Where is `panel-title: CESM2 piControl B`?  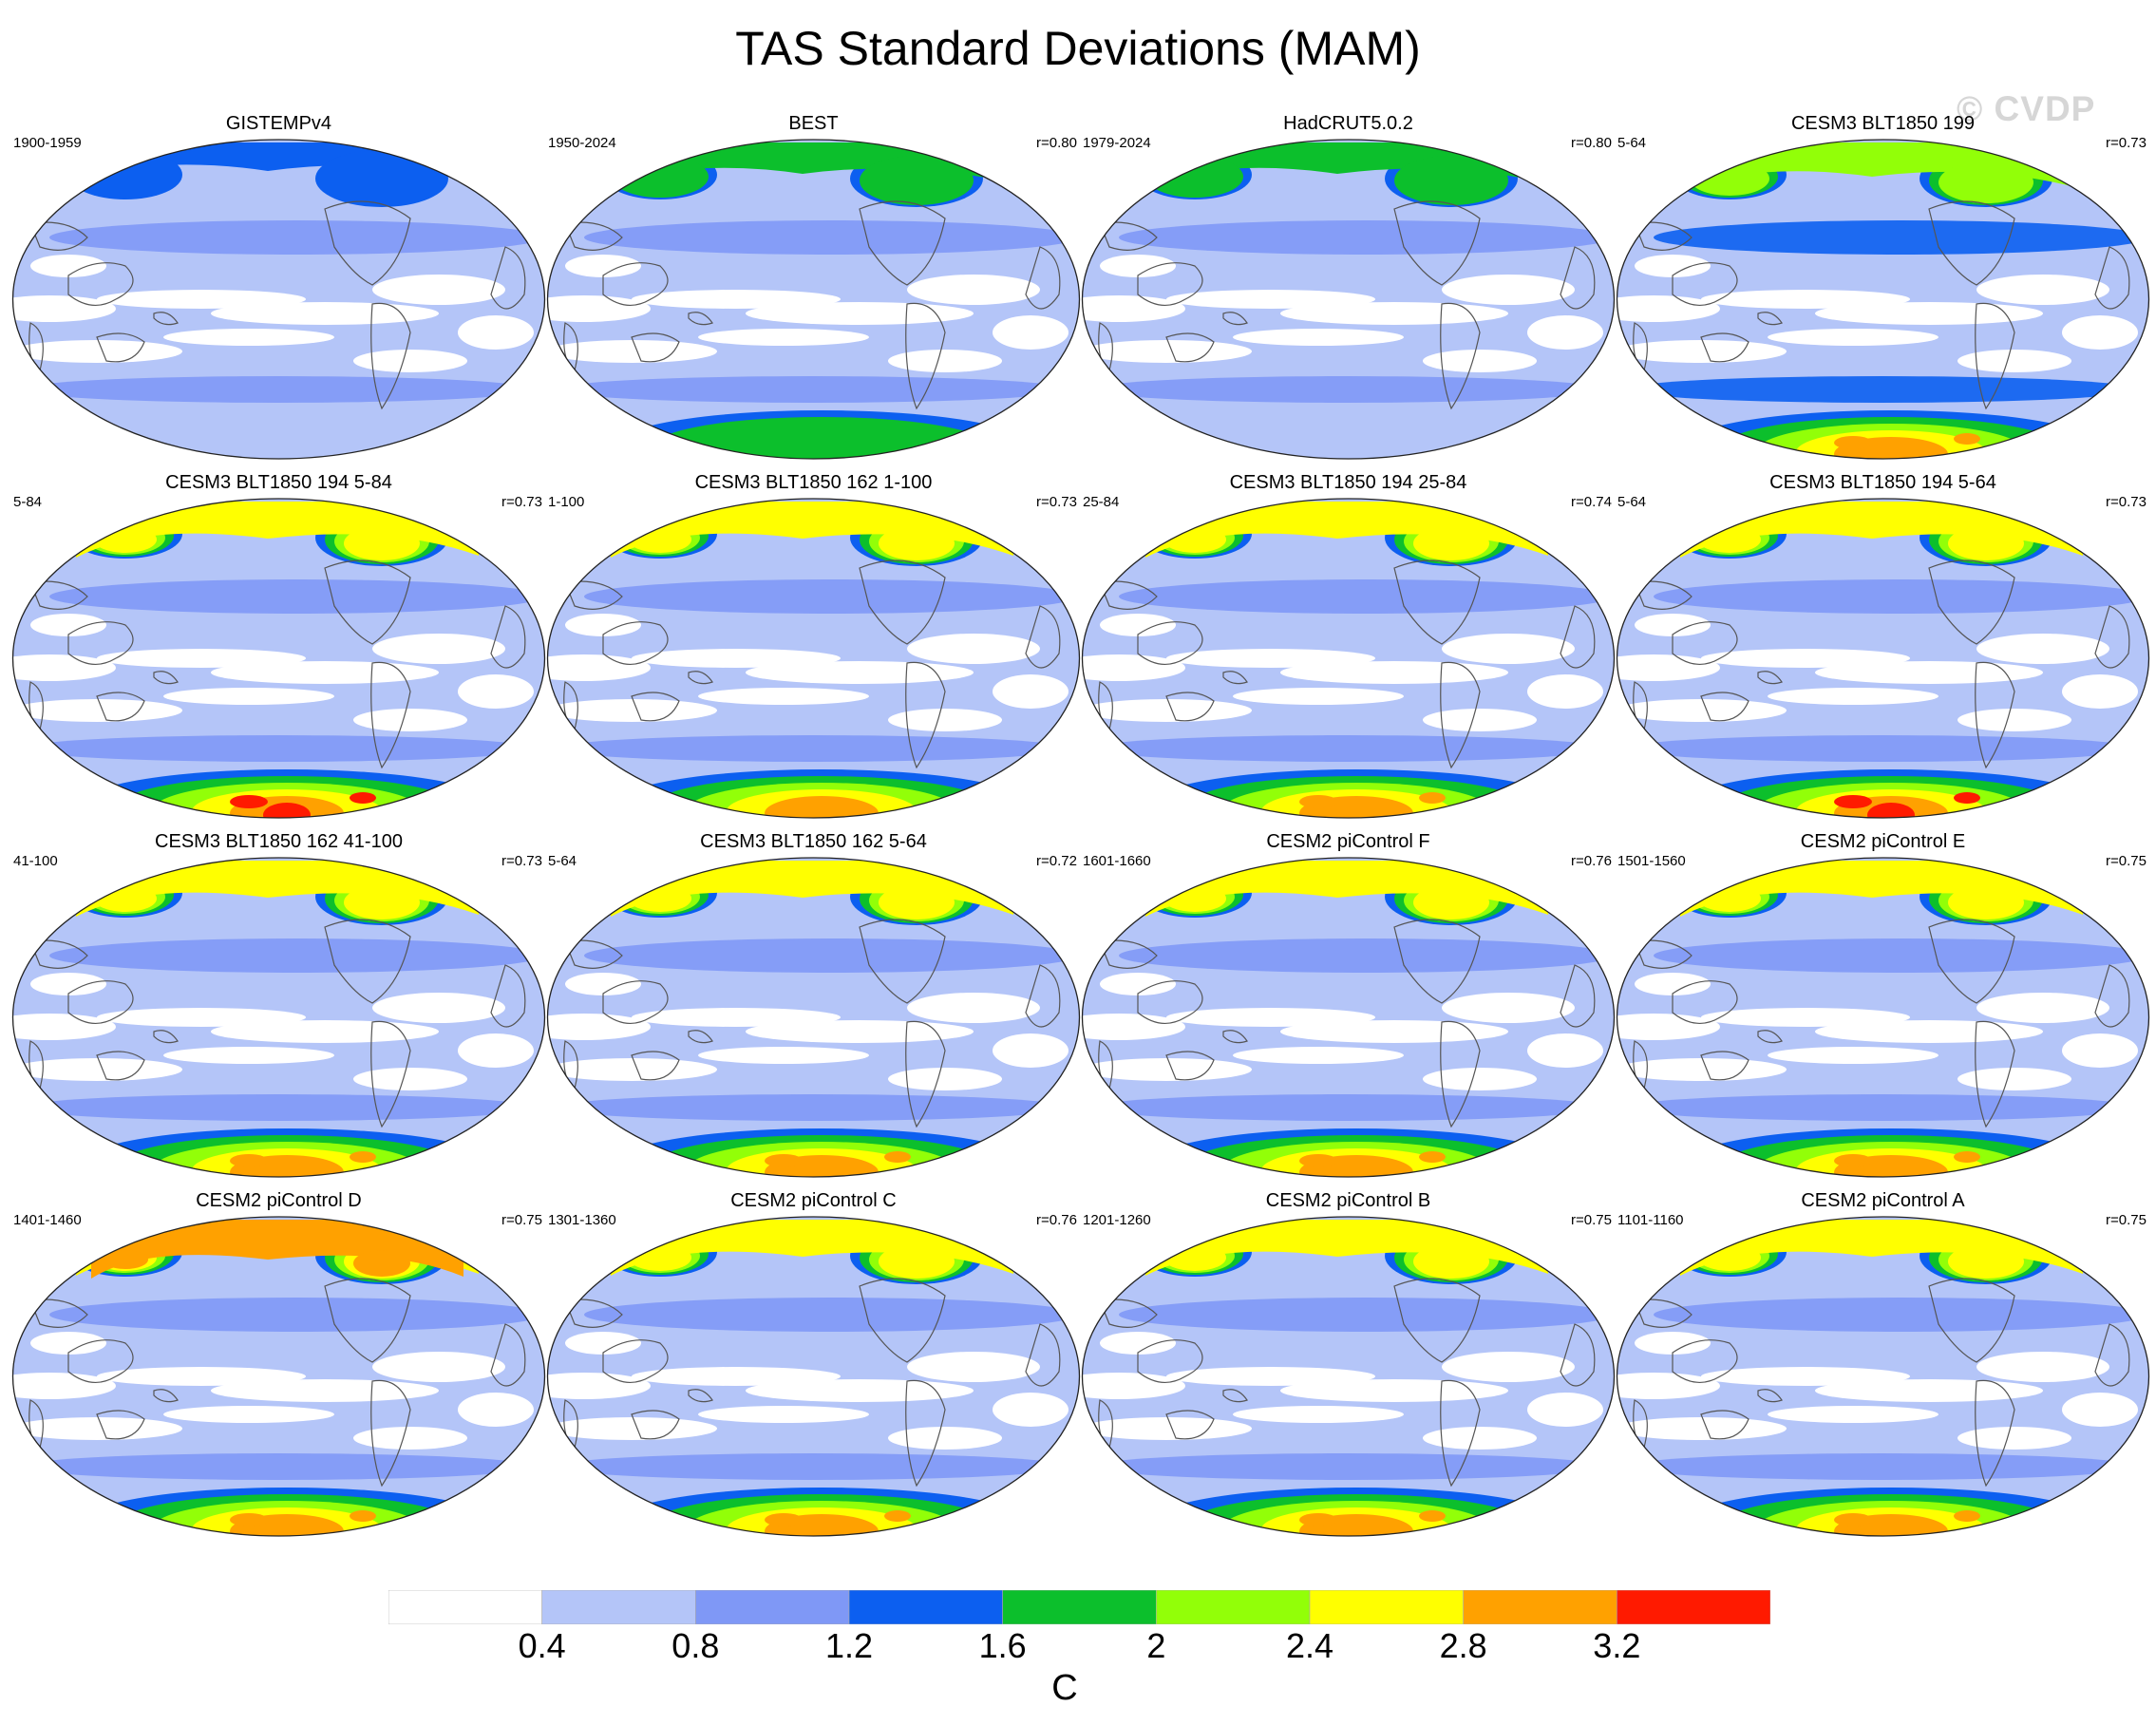
panel-title: CESM2 piControl B is located at coordinates (1348, 1200).